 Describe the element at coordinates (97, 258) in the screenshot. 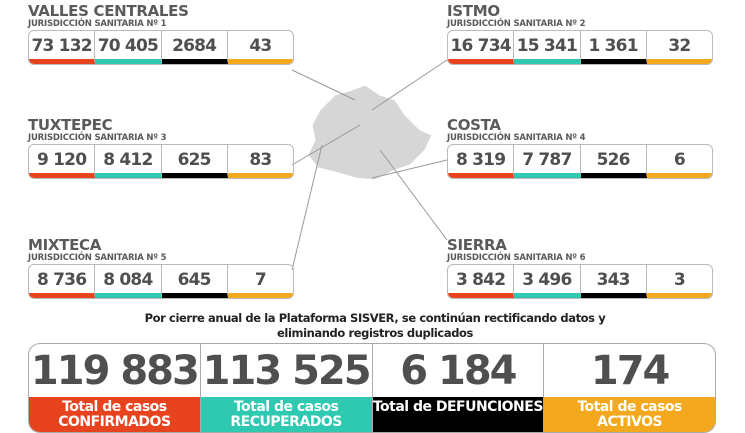

I see `region-subtitle: JURISDICCIÓN SANITARIA Nº 5` at that location.